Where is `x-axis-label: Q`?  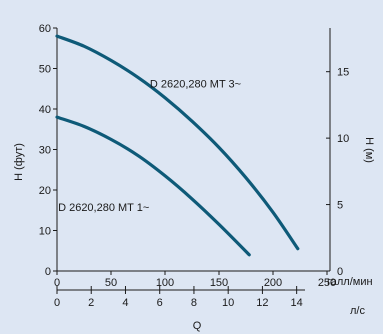
x-axis-label: Q is located at coordinates (197, 326).